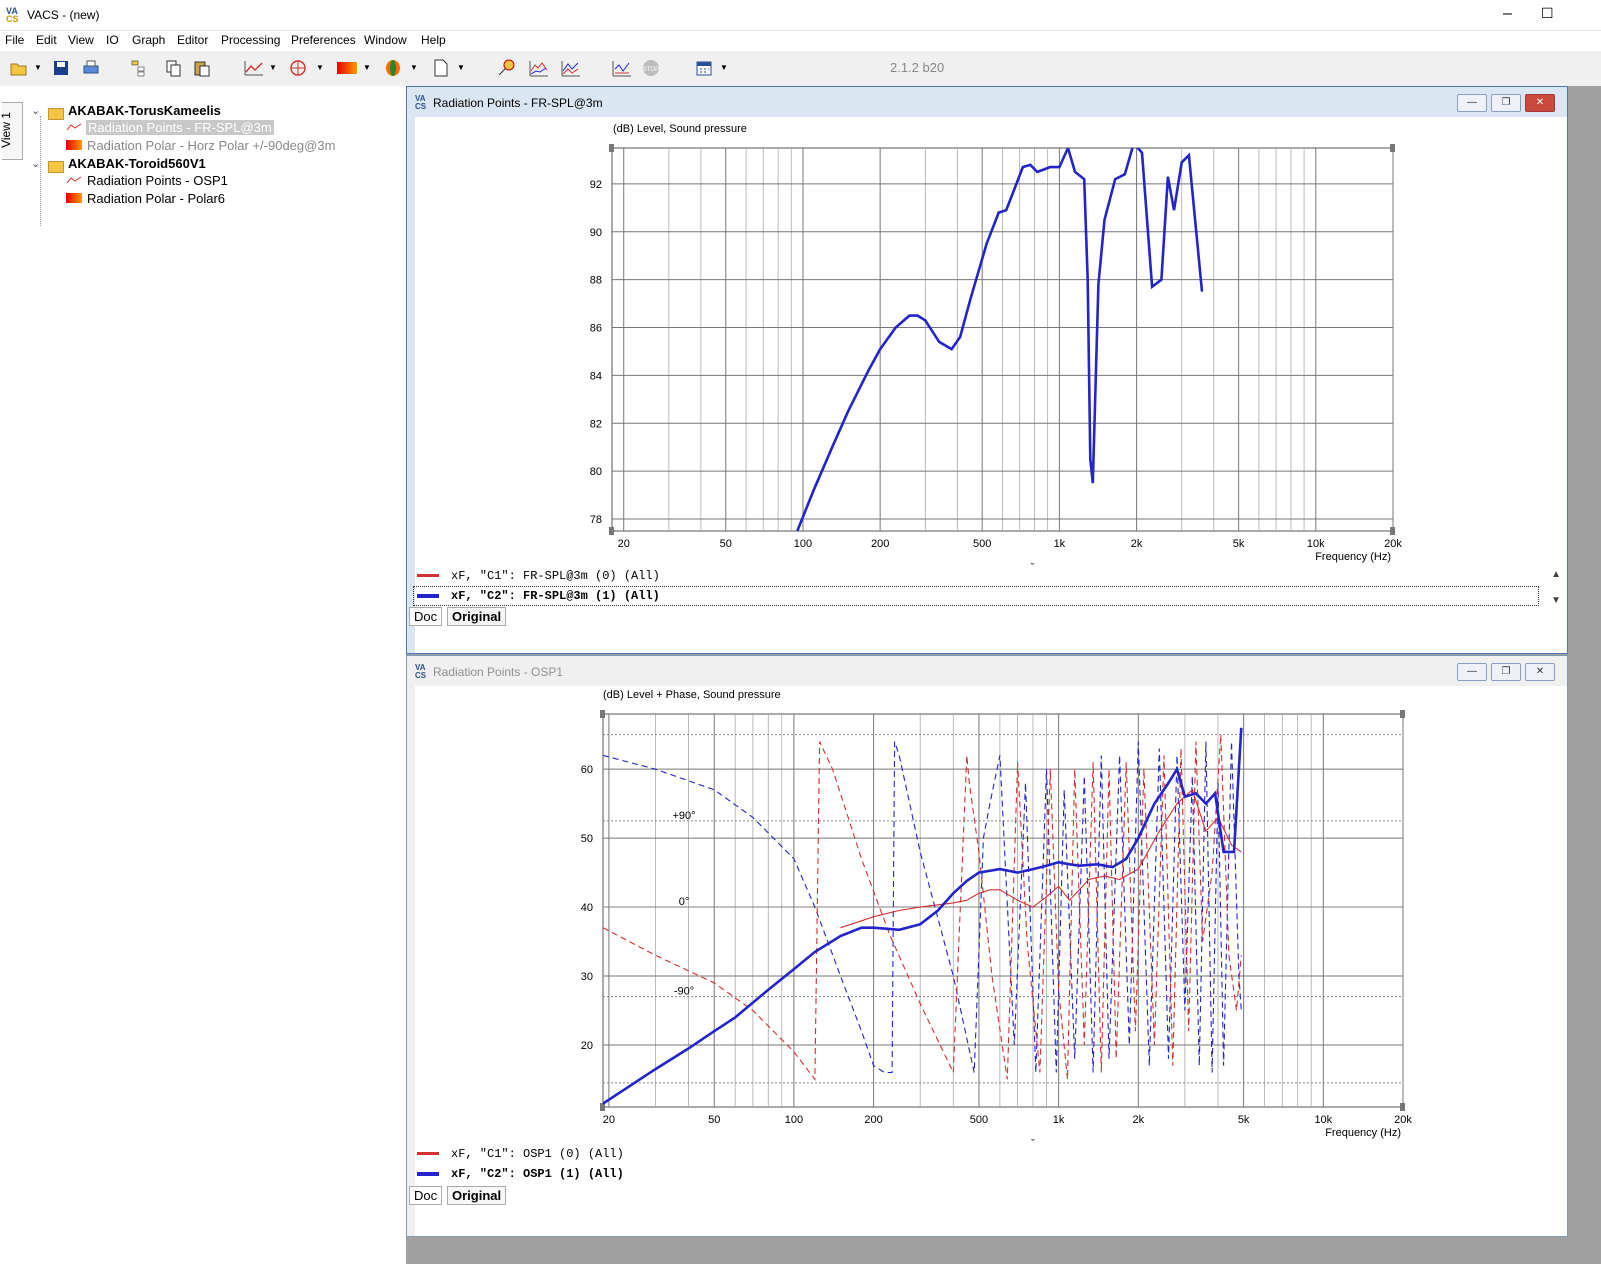  I want to click on y-axis-label: (dB) Level, Sound pressure, so click(680, 129).